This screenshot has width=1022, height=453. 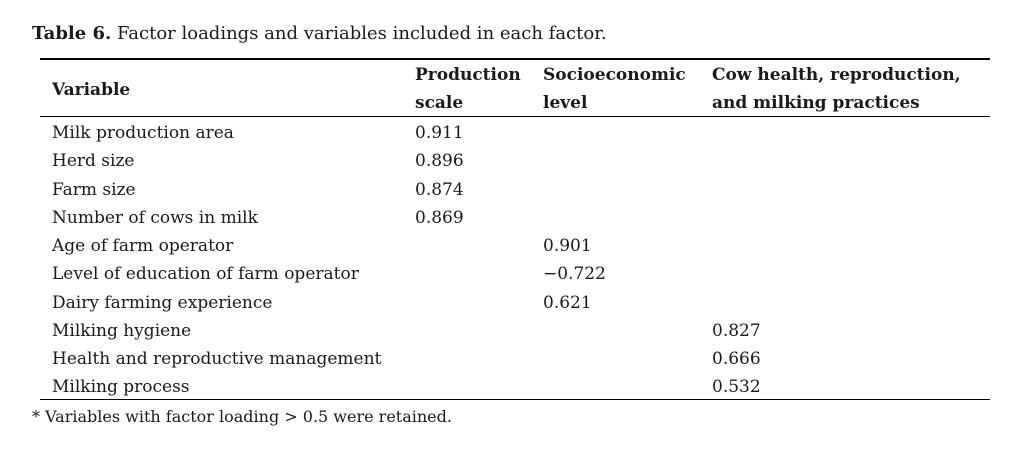 What do you see at coordinates (816, 103) in the screenshot?
I see `header-cow-health-line2: and milking practices` at bounding box center [816, 103].